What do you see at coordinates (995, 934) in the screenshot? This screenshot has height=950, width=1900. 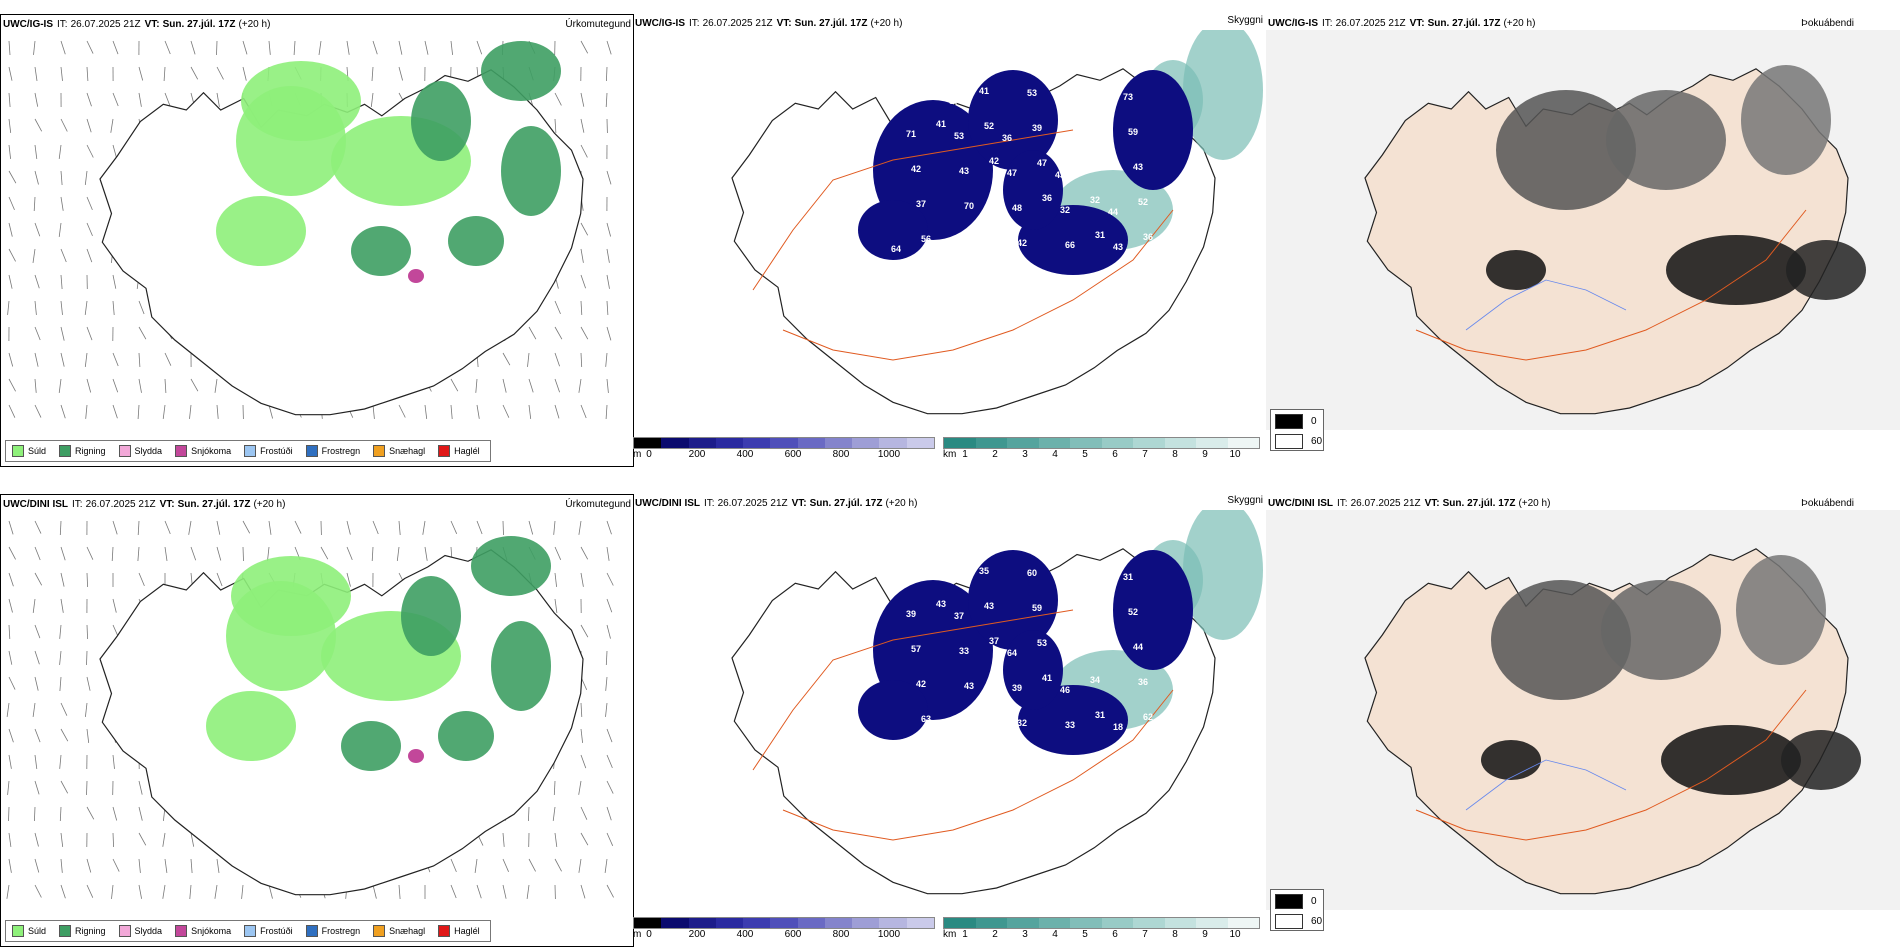 I see `colorbar-tick-label: 2` at bounding box center [995, 934].